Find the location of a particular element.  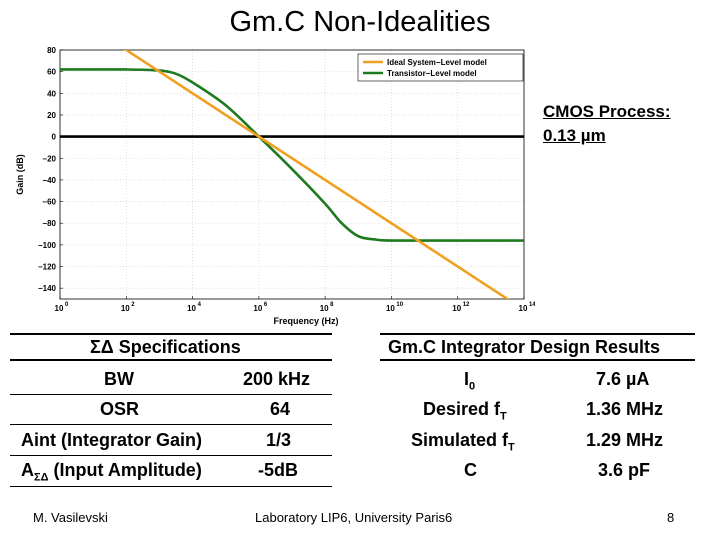

amplitude-subscript: ΣΔ is located at coordinates (41, 477).